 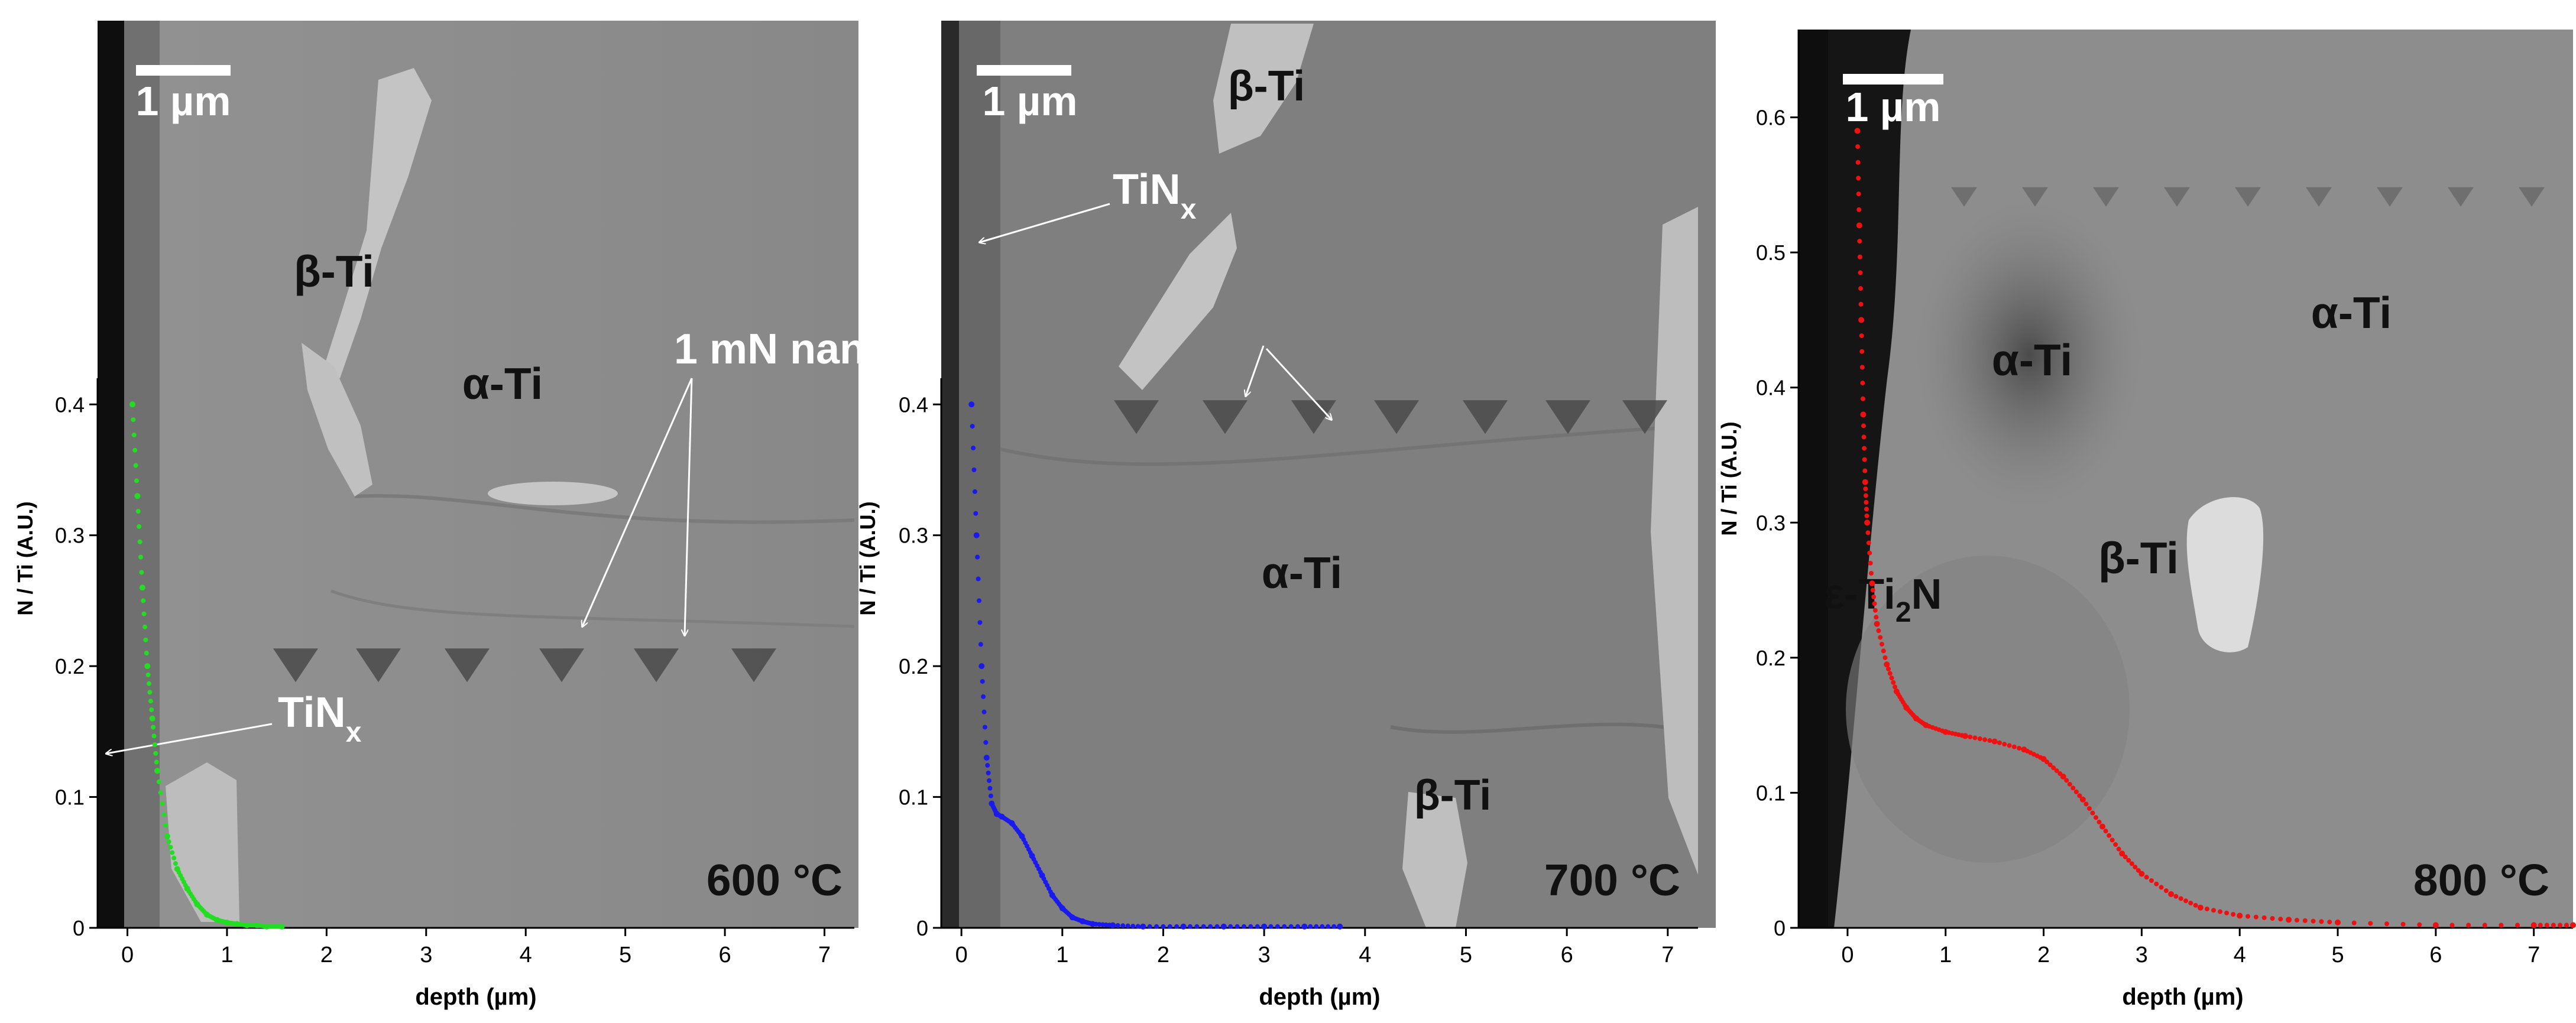 What do you see at coordinates (1349, 445) in the screenshot?
I see `grain-boundary` at bounding box center [1349, 445].